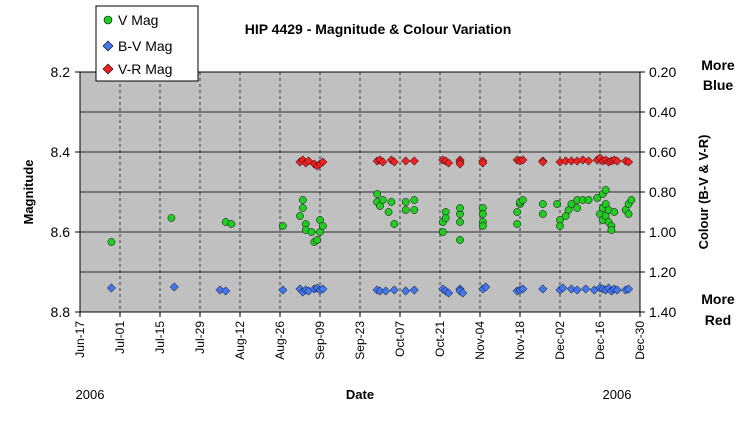 Image resolution: width=750 pixels, height=421 pixels. What do you see at coordinates (90, 394) in the screenshot?
I see `x-year-left: 2006` at bounding box center [90, 394].